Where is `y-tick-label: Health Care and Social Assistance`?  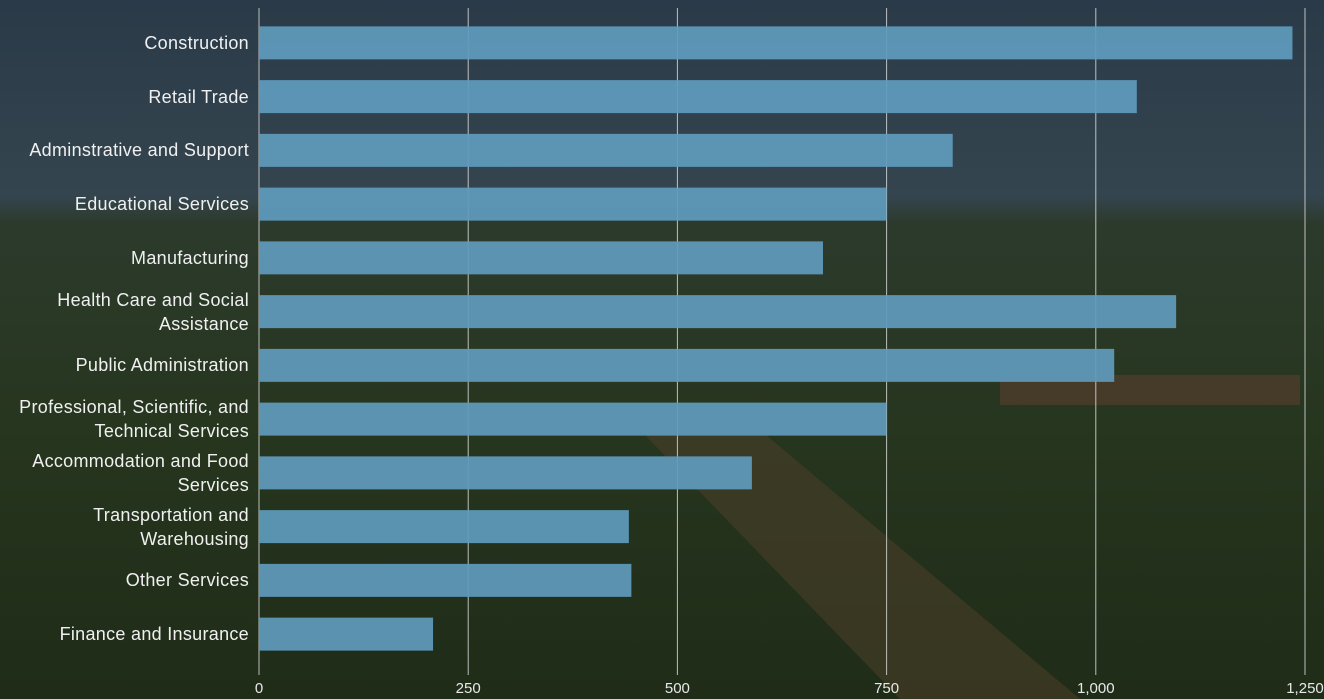 y-tick-label: Health Care and Social Assistance is located at coordinates (153, 311).